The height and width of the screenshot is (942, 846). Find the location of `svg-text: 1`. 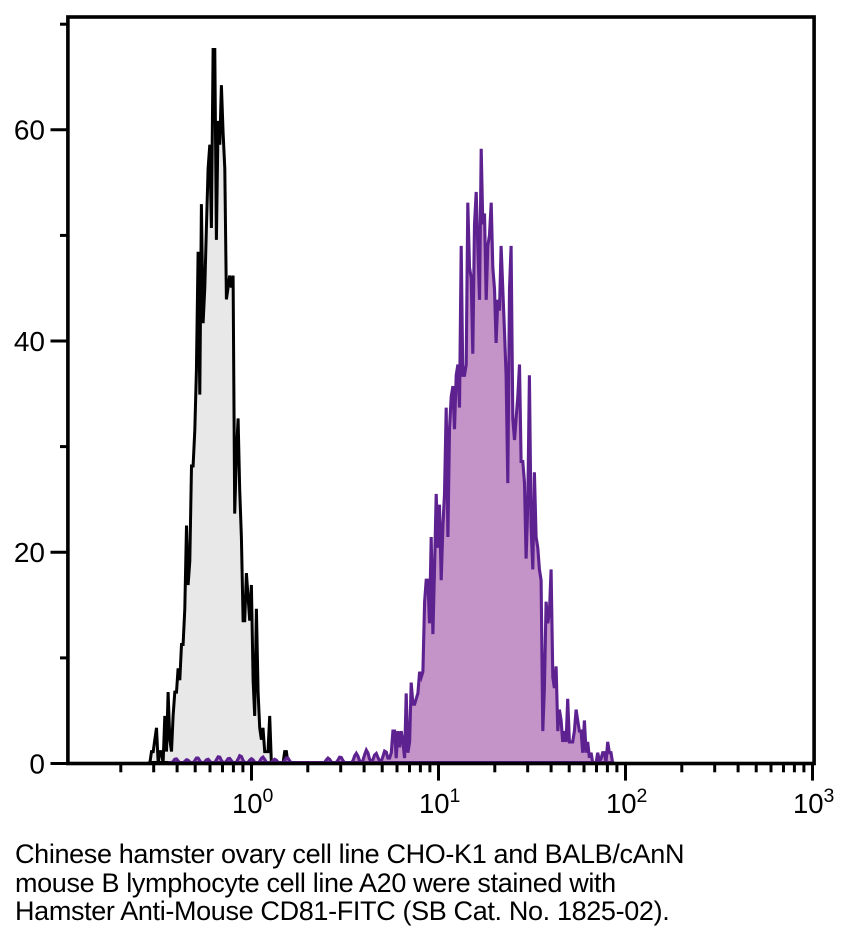

svg-text: 1 is located at coordinates (455, 796).